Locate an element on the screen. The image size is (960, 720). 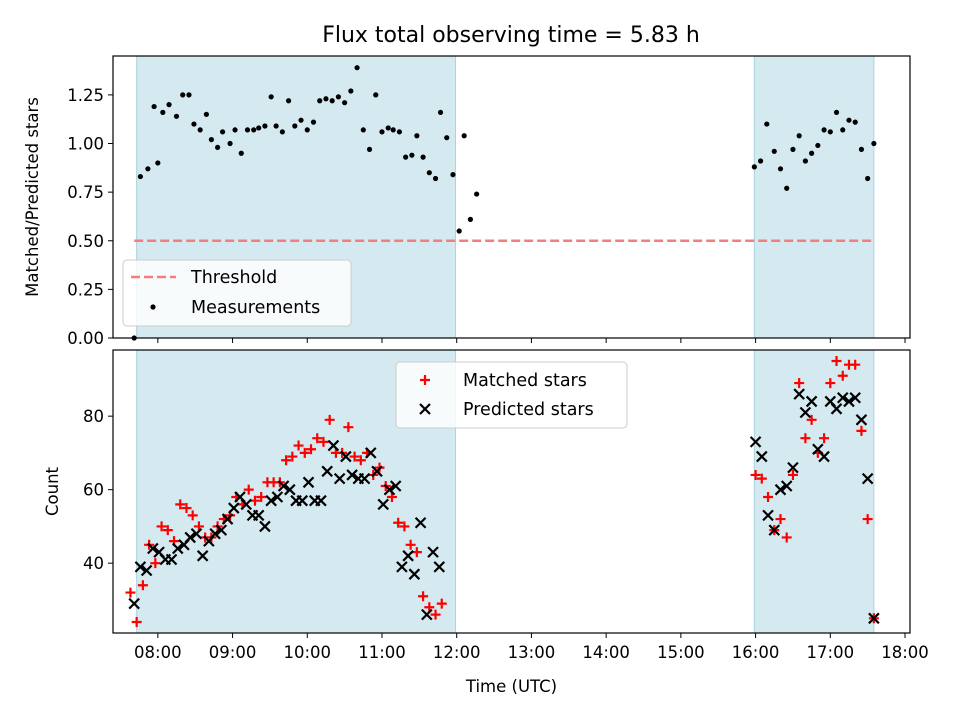
legend-predicted-swatch is located at coordinates (425, 409).